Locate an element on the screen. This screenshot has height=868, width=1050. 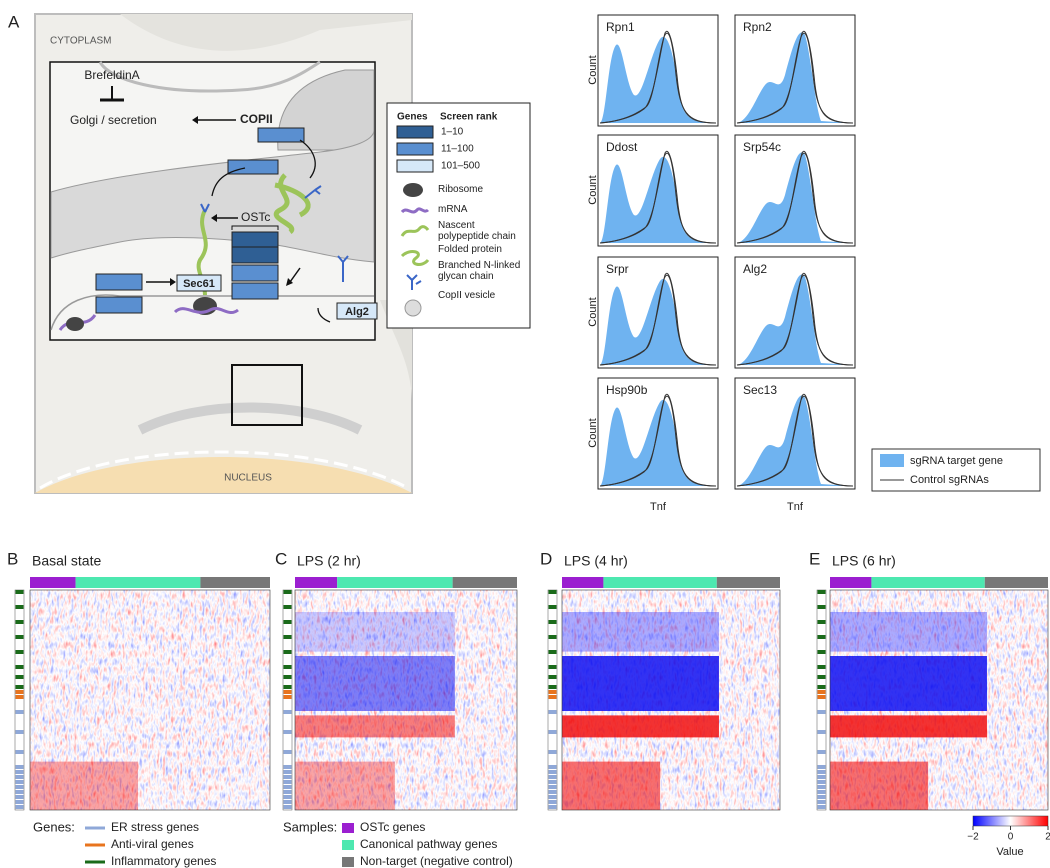
samples-legend-title: Samples: is located at coordinates (310, 826).